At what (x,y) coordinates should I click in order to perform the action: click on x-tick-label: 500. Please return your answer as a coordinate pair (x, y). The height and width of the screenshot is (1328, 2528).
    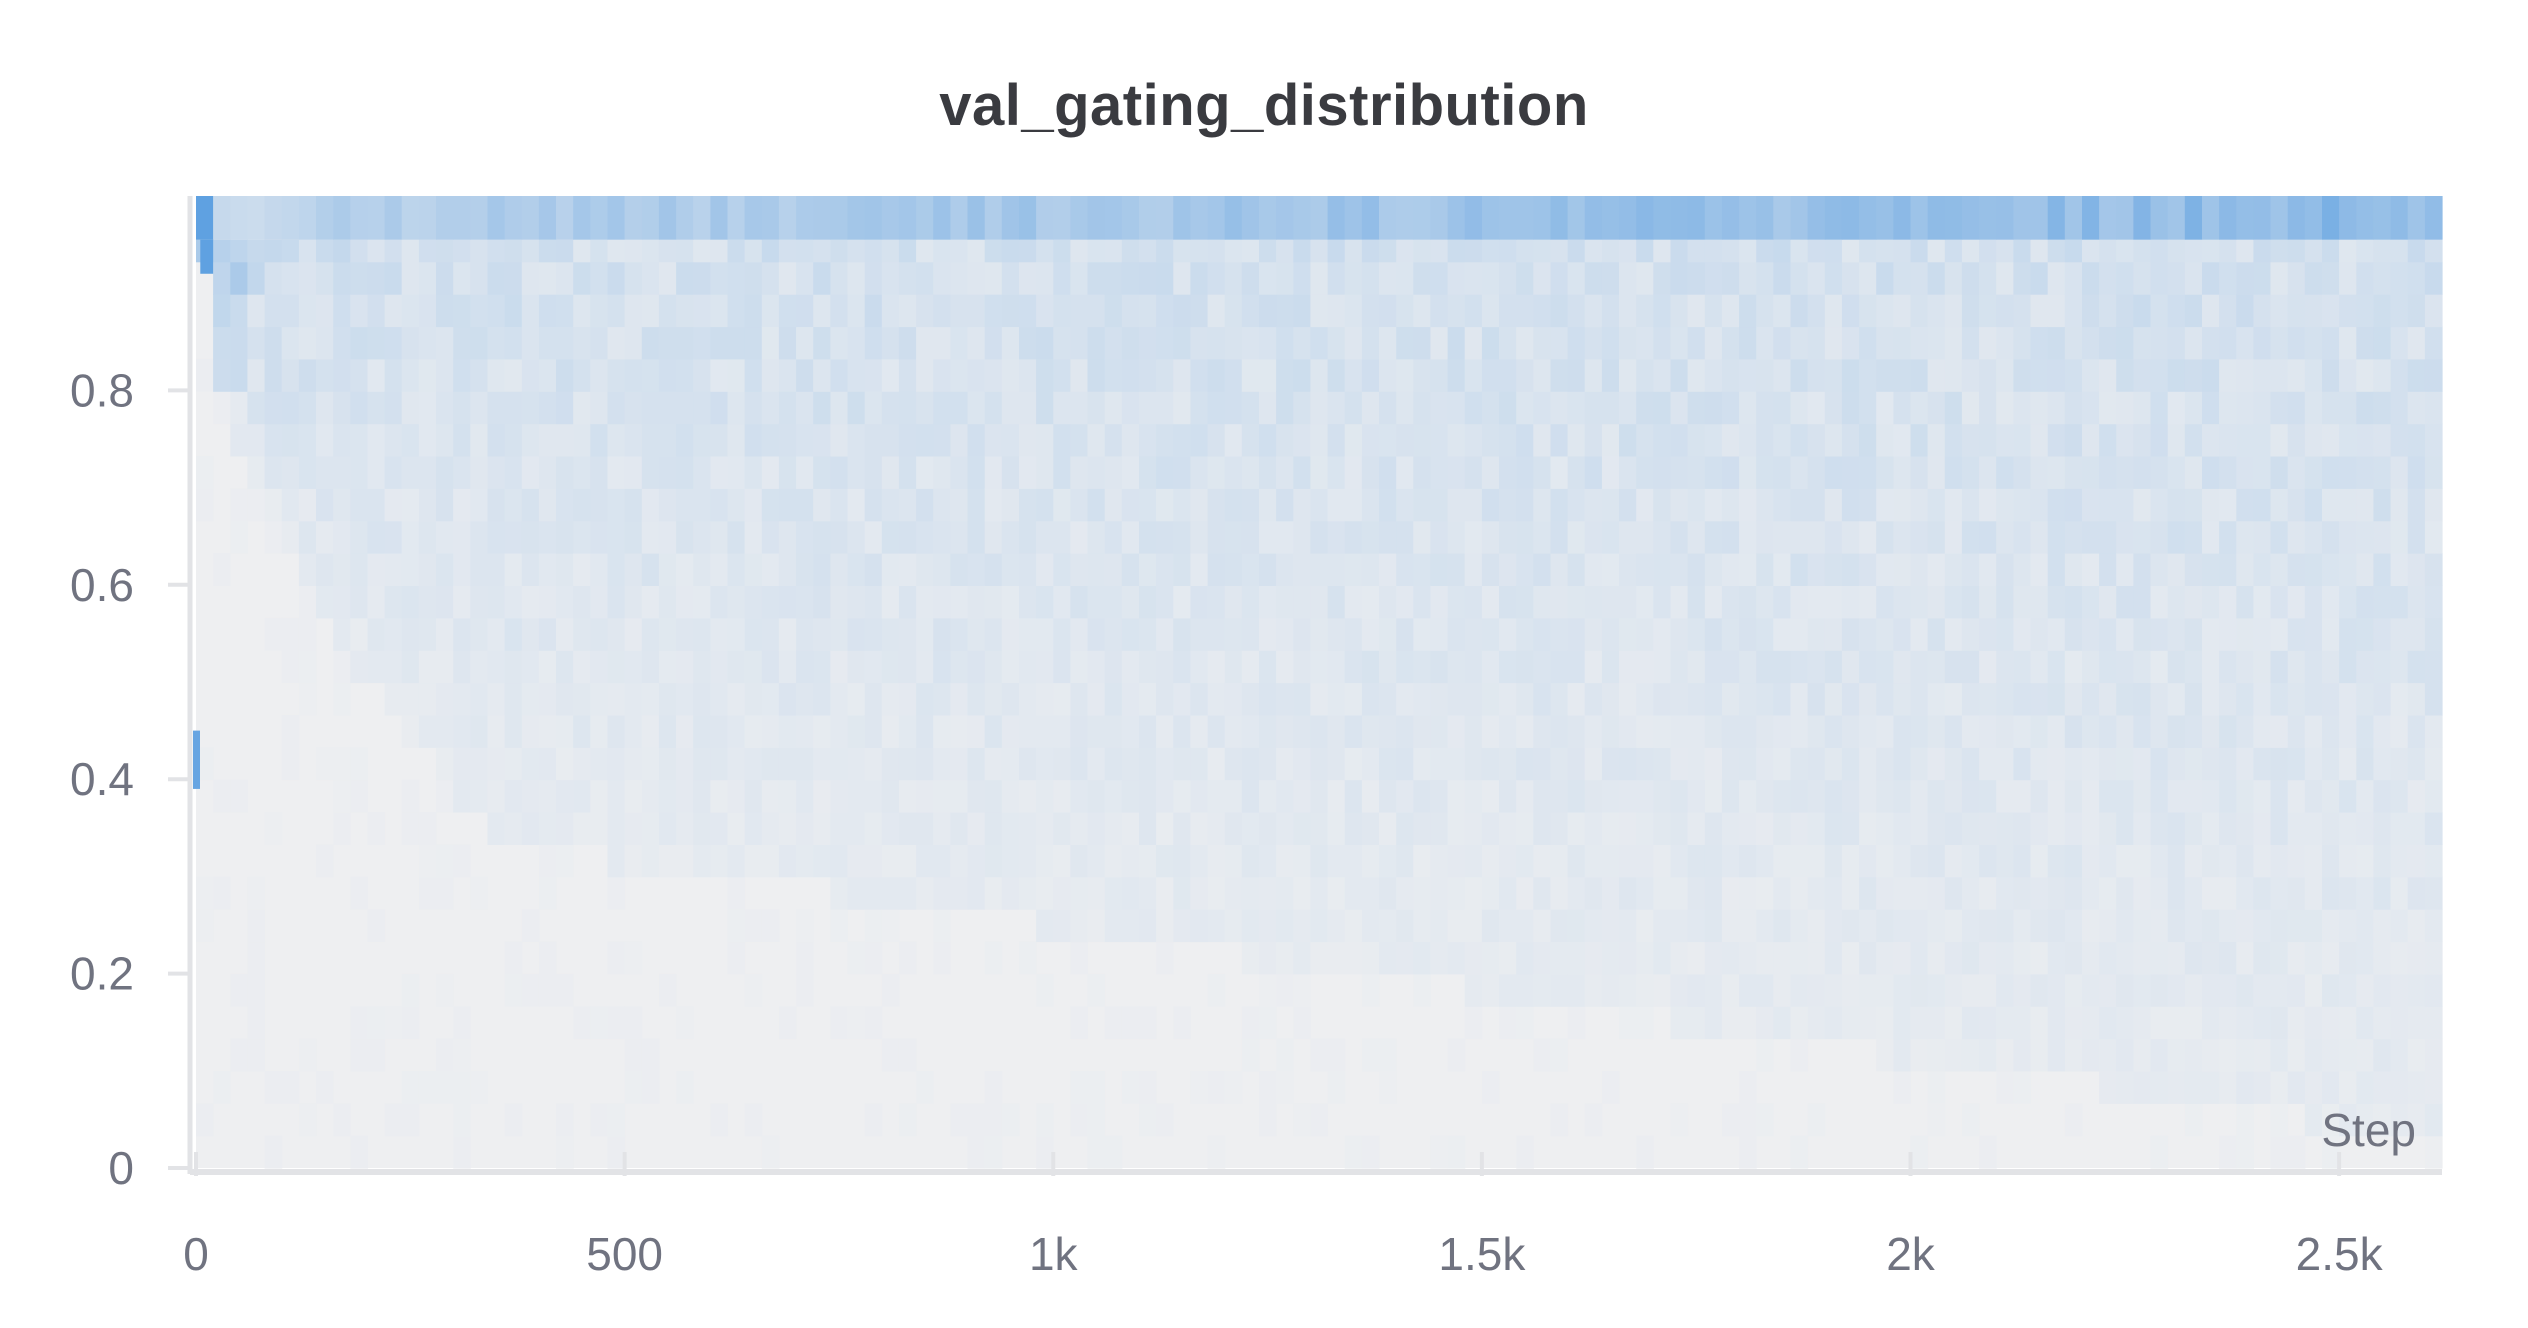
    Looking at the image, I should click on (624, 1254).